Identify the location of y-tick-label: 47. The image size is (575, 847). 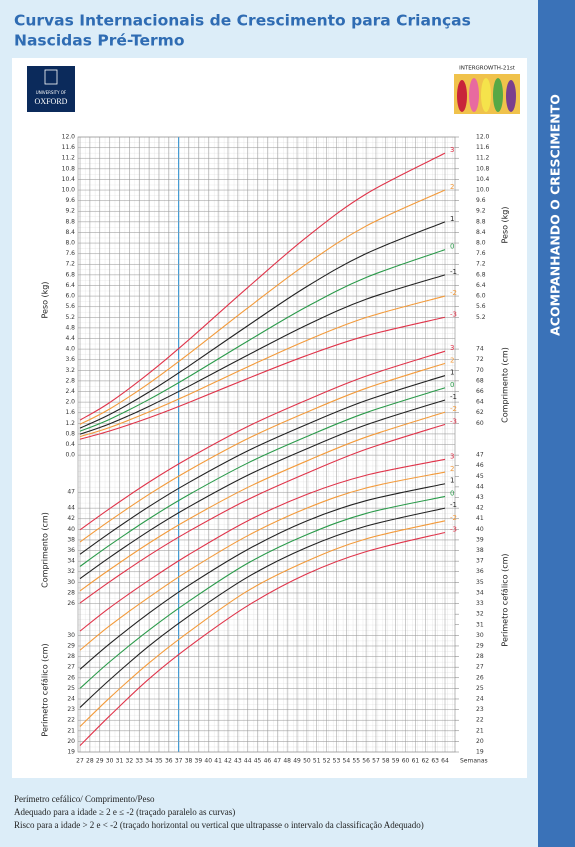
(71, 492).